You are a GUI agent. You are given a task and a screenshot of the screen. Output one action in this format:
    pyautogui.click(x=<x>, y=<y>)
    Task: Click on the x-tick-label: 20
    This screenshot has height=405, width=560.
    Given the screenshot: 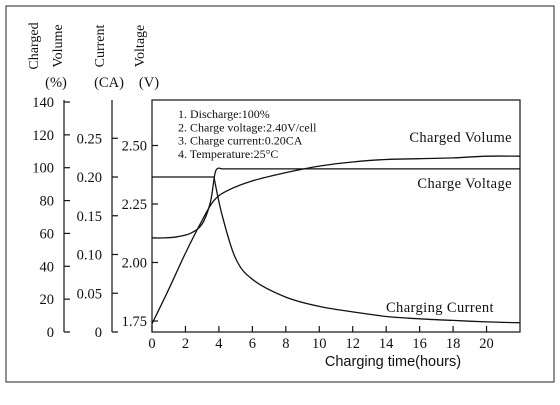 What is the action you would take?
    pyautogui.click(x=486, y=344)
    